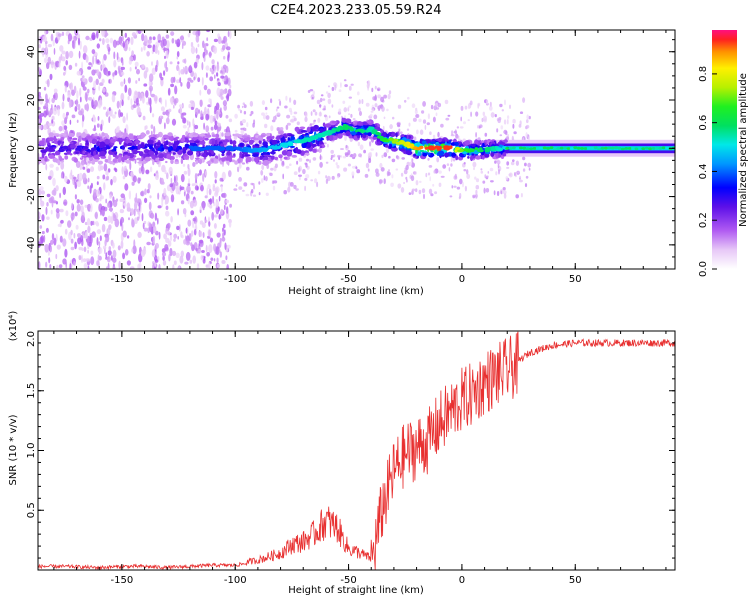 The width and height of the screenshot is (750, 600). Describe the element at coordinates (430, 147) in the screenshot. I see `ridge-core-mark` at that location.